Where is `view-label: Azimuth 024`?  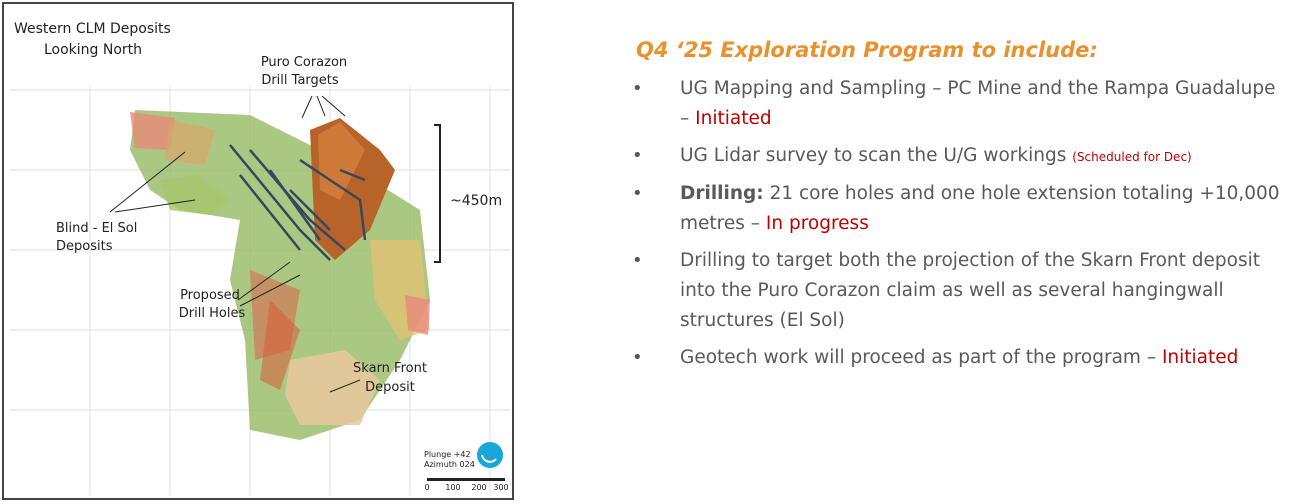 view-label: Azimuth 024 is located at coordinates (449, 464).